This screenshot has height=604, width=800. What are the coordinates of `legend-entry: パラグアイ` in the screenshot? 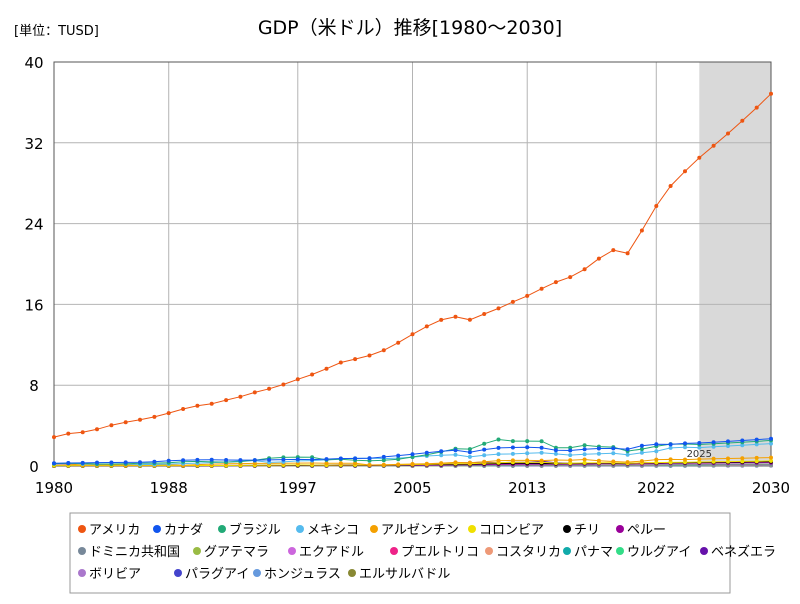 It's located at (211, 574).